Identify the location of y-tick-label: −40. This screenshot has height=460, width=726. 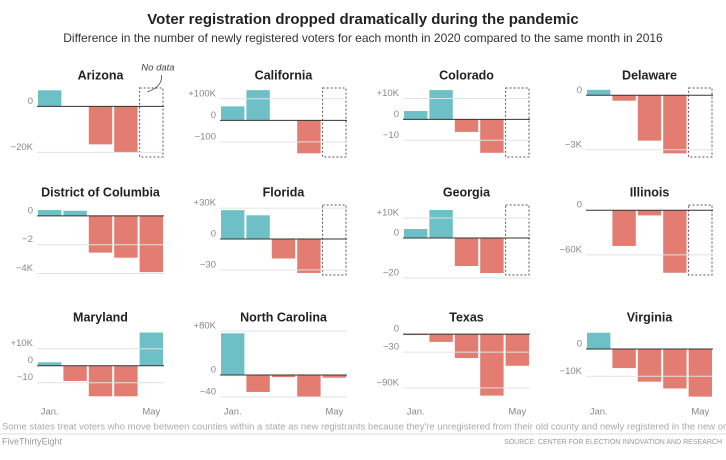
(208, 391).